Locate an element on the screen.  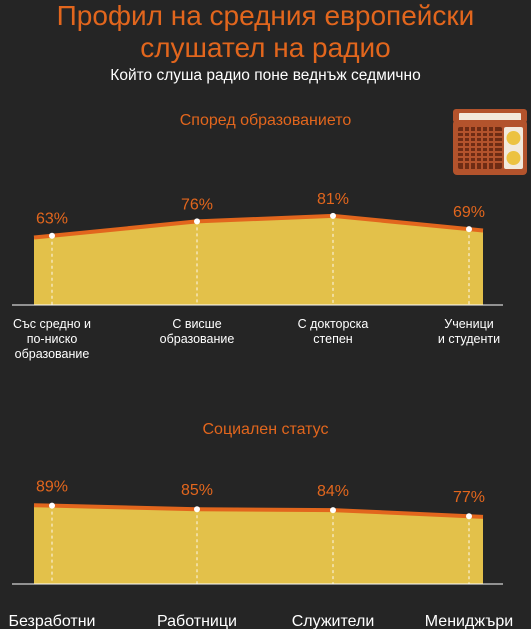
category-label: С докторска степен is located at coordinates (333, 331).